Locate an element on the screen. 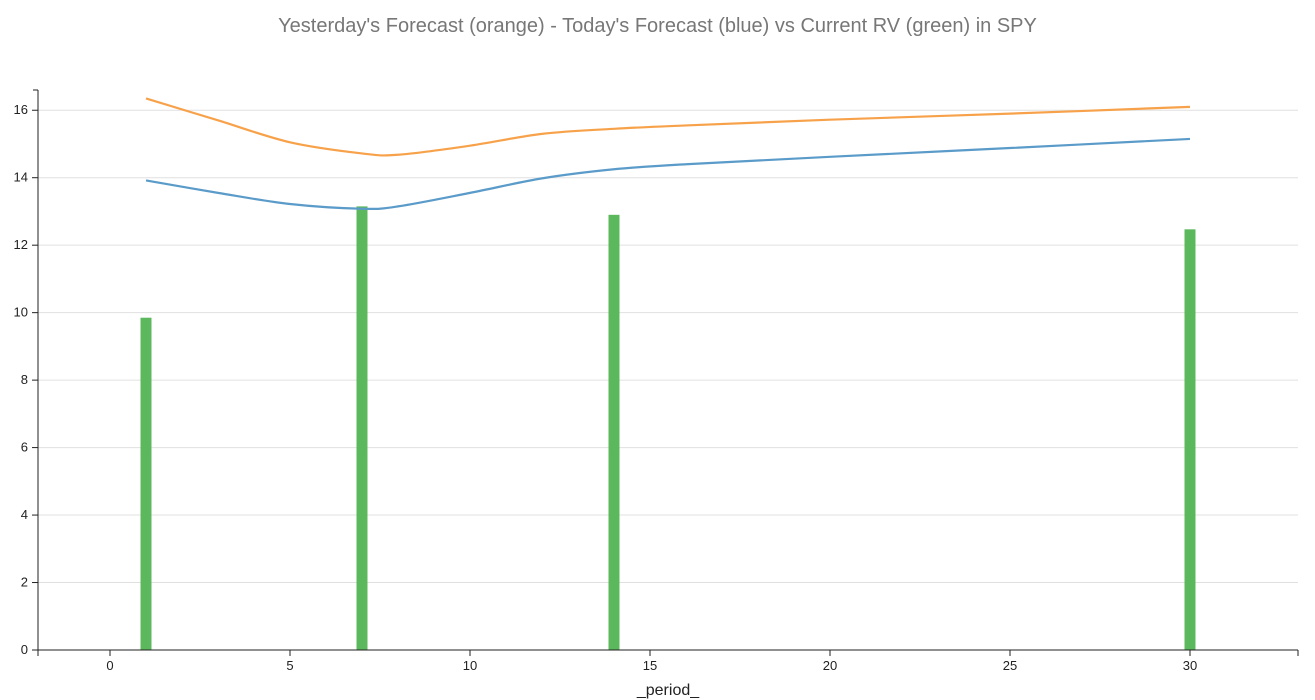 The height and width of the screenshot is (700, 1315). x-tick-label: 10 is located at coordinates (470, 665).